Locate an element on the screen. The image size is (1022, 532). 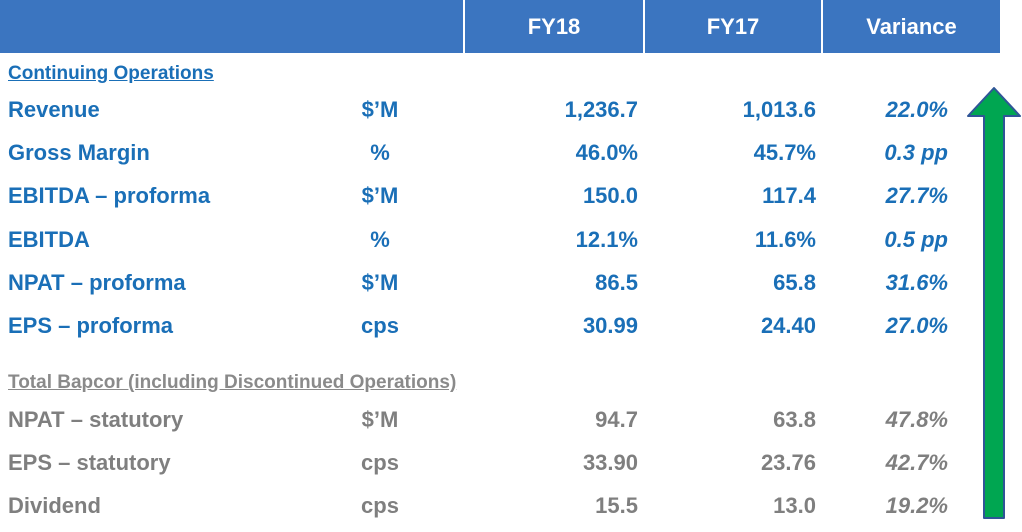
table-row: EPS – proforma cps 30.99 24.40 27.0% is located at coordinates (500, 328).